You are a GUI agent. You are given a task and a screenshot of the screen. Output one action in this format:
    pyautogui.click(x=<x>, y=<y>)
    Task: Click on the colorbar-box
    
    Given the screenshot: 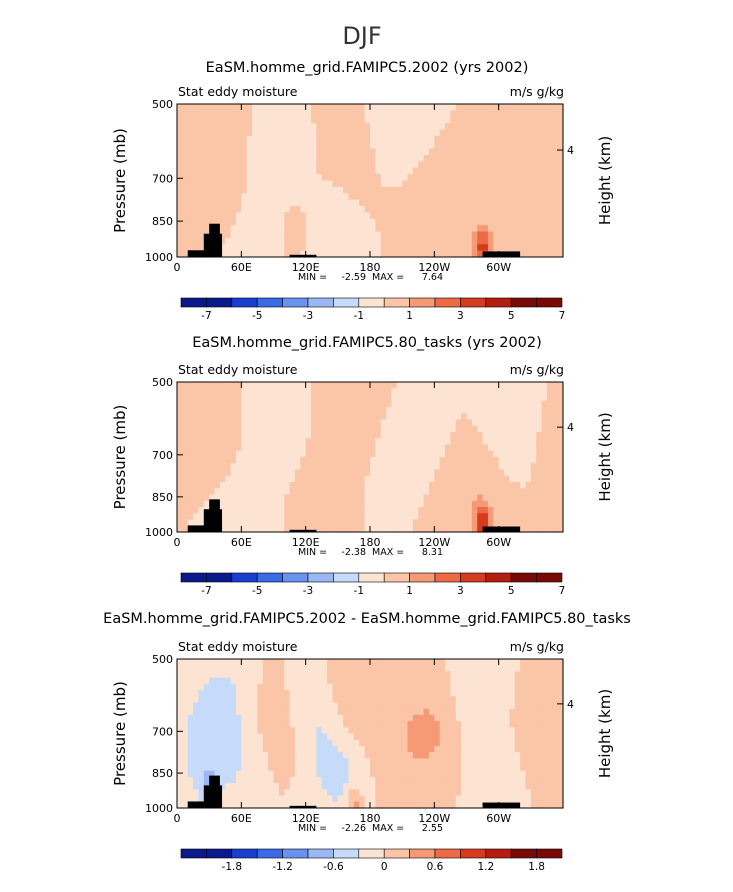 What is the action you would take?
    pyautogui.click(x=523, y=577)
    